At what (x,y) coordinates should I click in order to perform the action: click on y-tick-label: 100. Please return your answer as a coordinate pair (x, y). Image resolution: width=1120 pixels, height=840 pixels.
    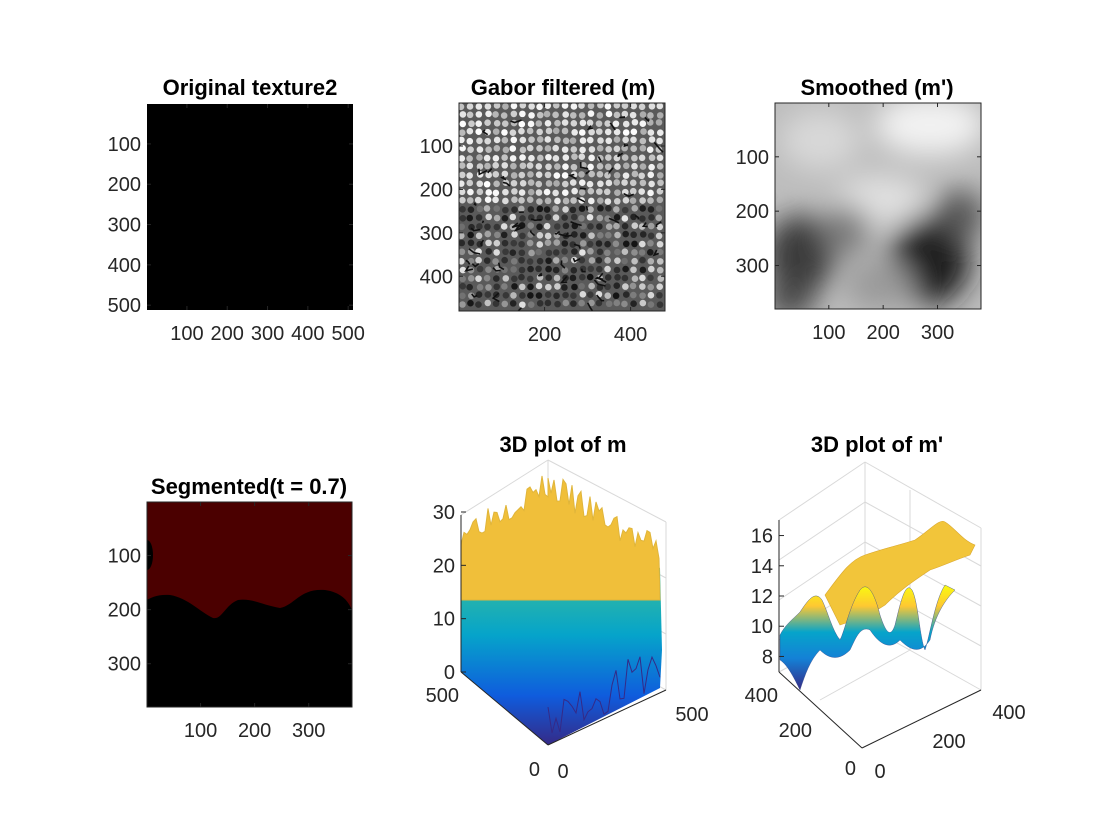
    Looking at the image, I should click on (124, 145).